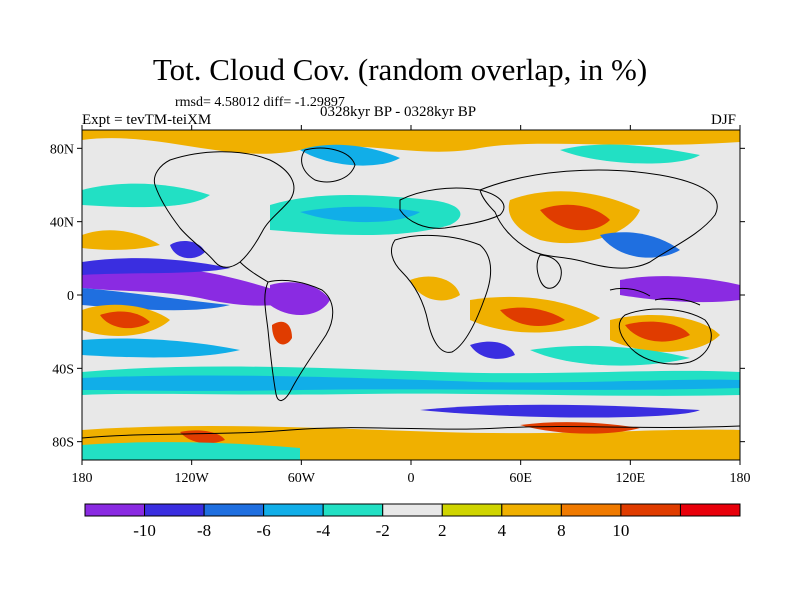  What do you see at coordinates (224, 209) in the screenshot?
I see `north-america-coast` at bounding box center [224, 209].